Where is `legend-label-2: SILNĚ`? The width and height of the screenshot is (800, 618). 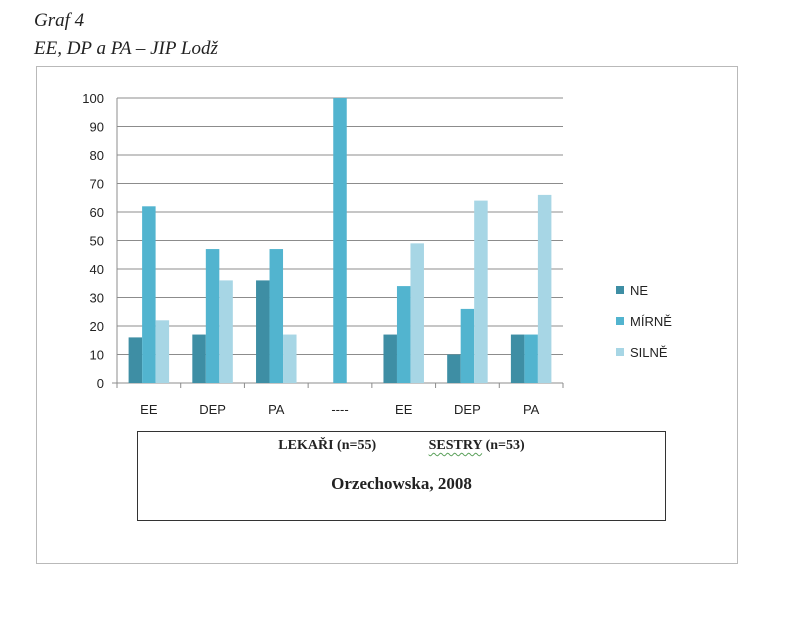
legend-label-2: SILNĚ is located at coordinates (649, 352).